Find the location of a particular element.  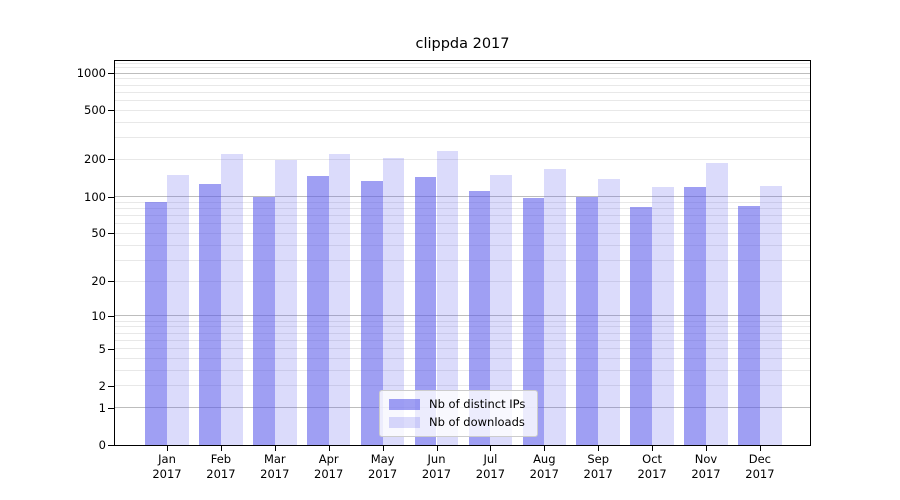

y-tick-label: 0 is located at coordinates (102, 445).